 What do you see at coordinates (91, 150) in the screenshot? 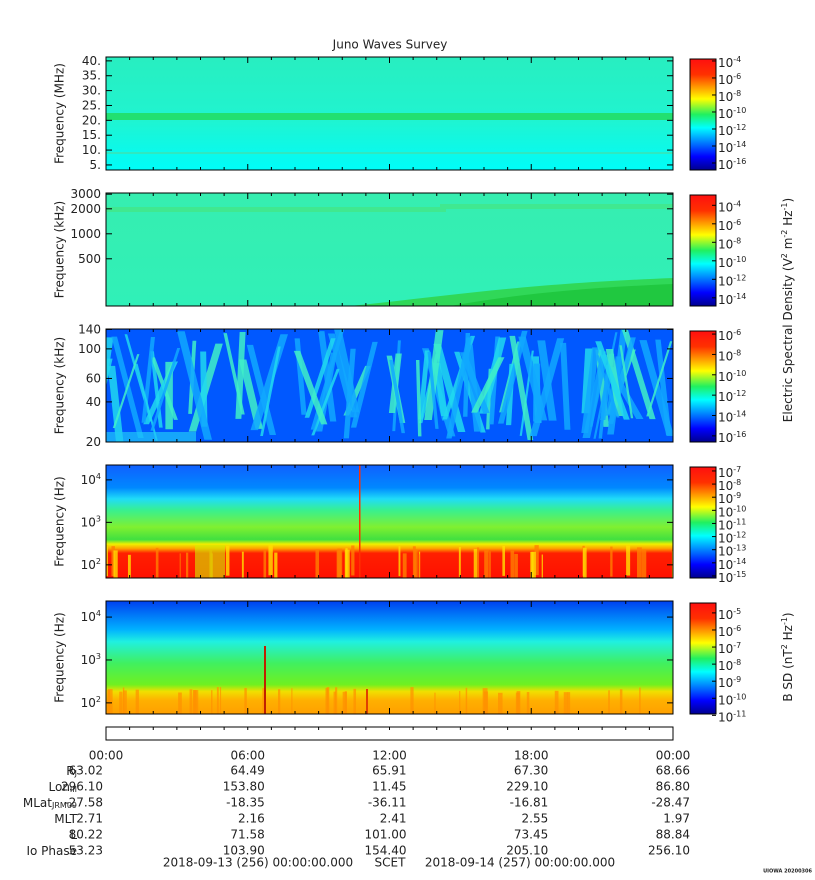
I see `y-tick-label-part: 10.` at bounding box center [91, 150].